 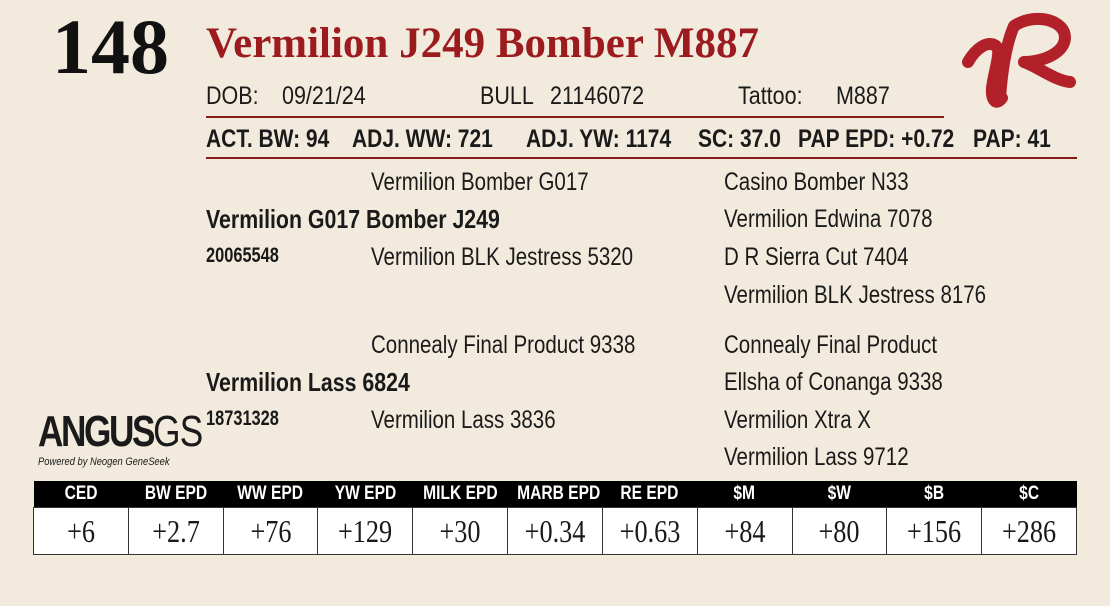 What do you see at coordinates (833, 382) in the screenshot?
I see `dam-sire-dam: Ellsha of Conanga 9338` at bounding box center [833, 382].